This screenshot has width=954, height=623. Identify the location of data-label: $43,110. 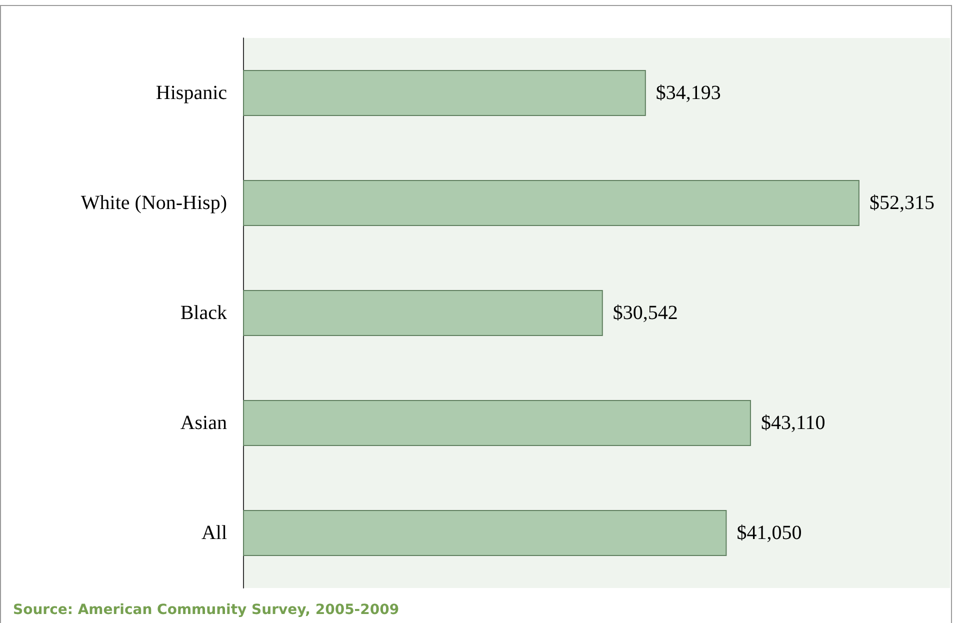
(793, 423).